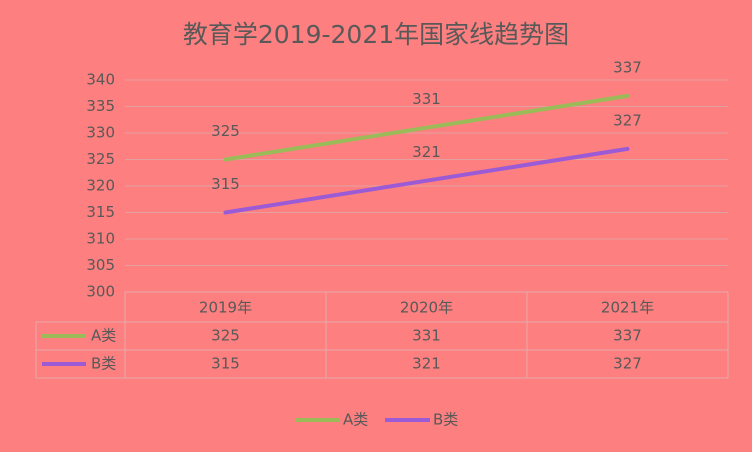 This screenshot has width=752, height=452. What do you see at coordinates (627, 120) in the screenshot?
I see `data-label: 327` at bounding box center [627, 120].